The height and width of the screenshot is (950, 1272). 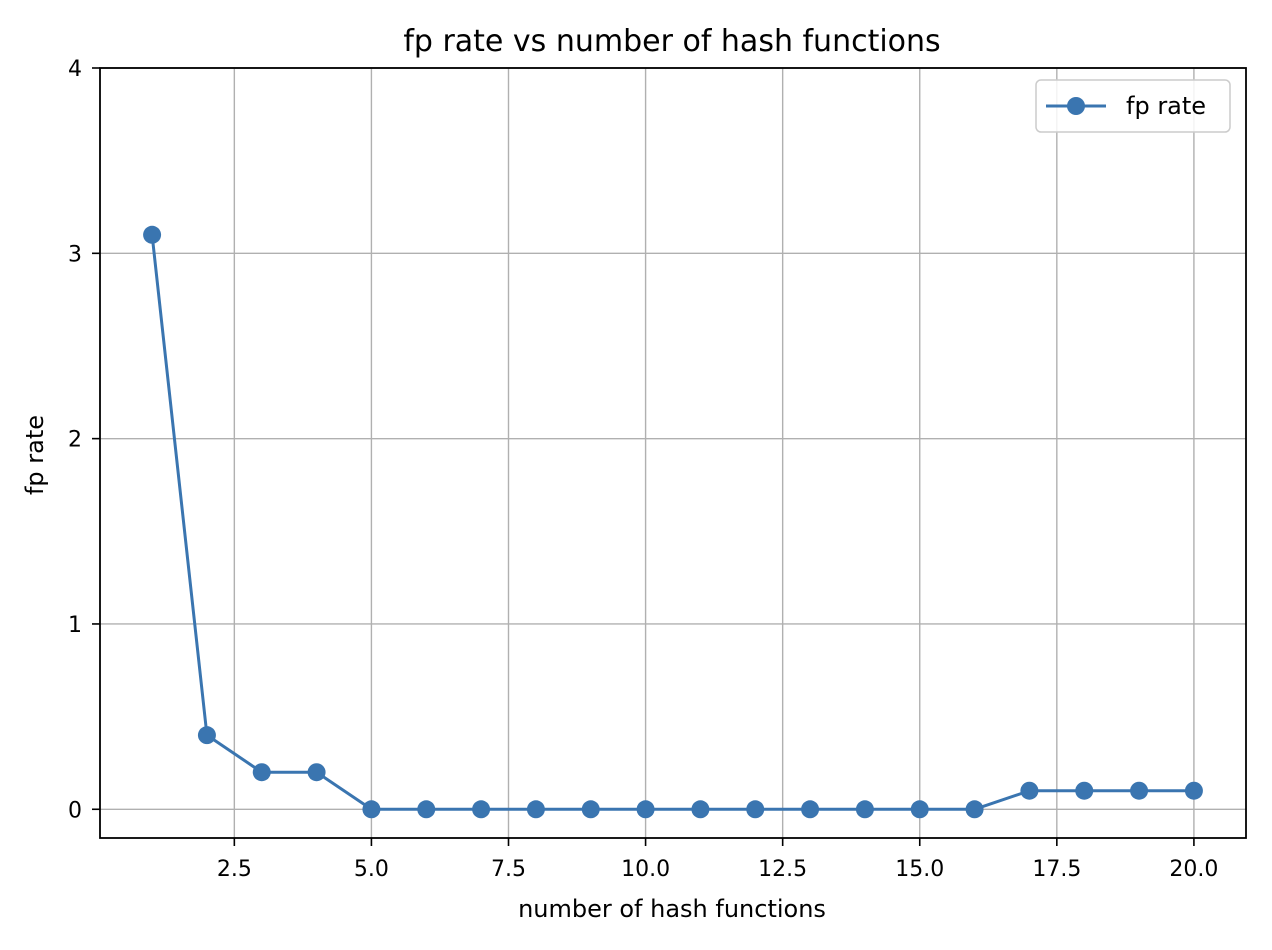 I want to click on chart-title: fp rate vs number of hash functions, so click(x=671, y=41).